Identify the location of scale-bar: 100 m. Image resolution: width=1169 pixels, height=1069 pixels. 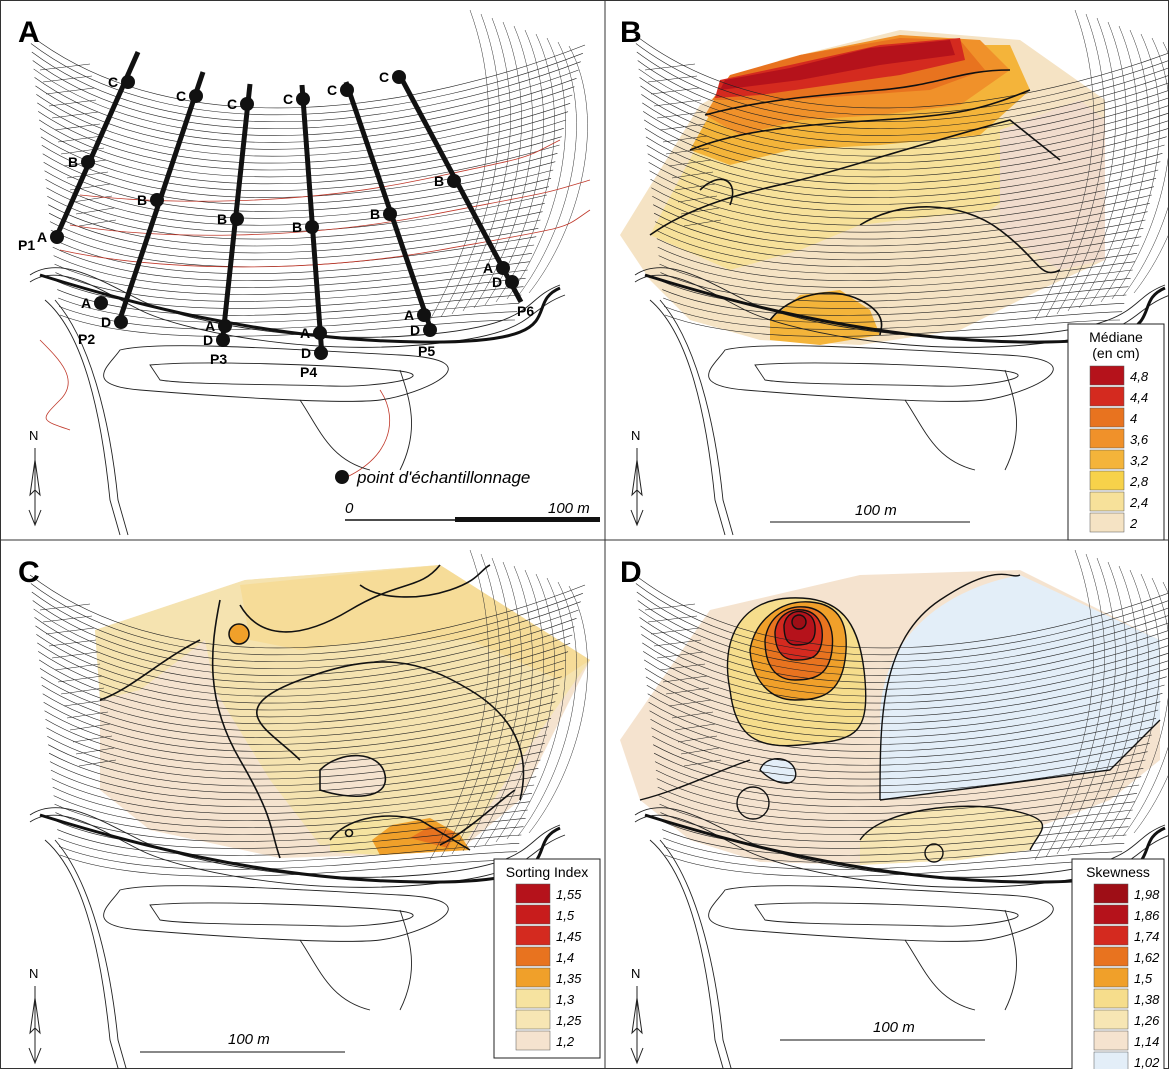
(242, 1042).